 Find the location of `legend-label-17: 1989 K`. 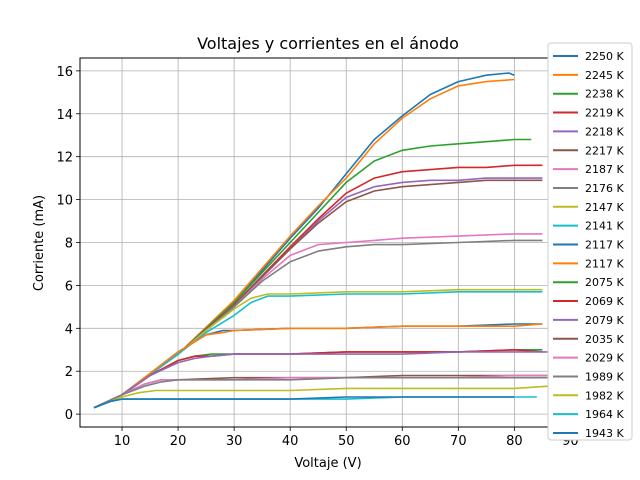

legend-label-17: 1989 K is located at coordinates (604, 376).